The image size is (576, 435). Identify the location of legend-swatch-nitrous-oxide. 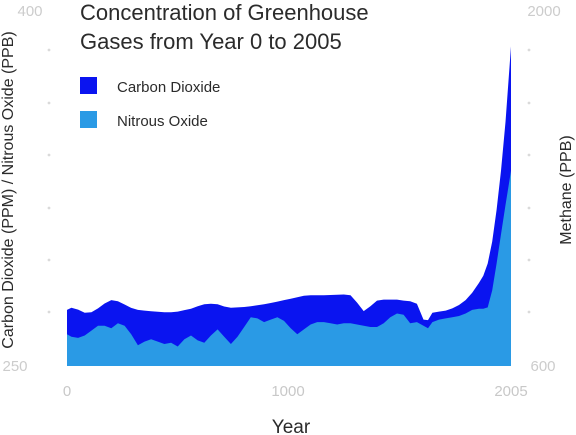
(88, 119).